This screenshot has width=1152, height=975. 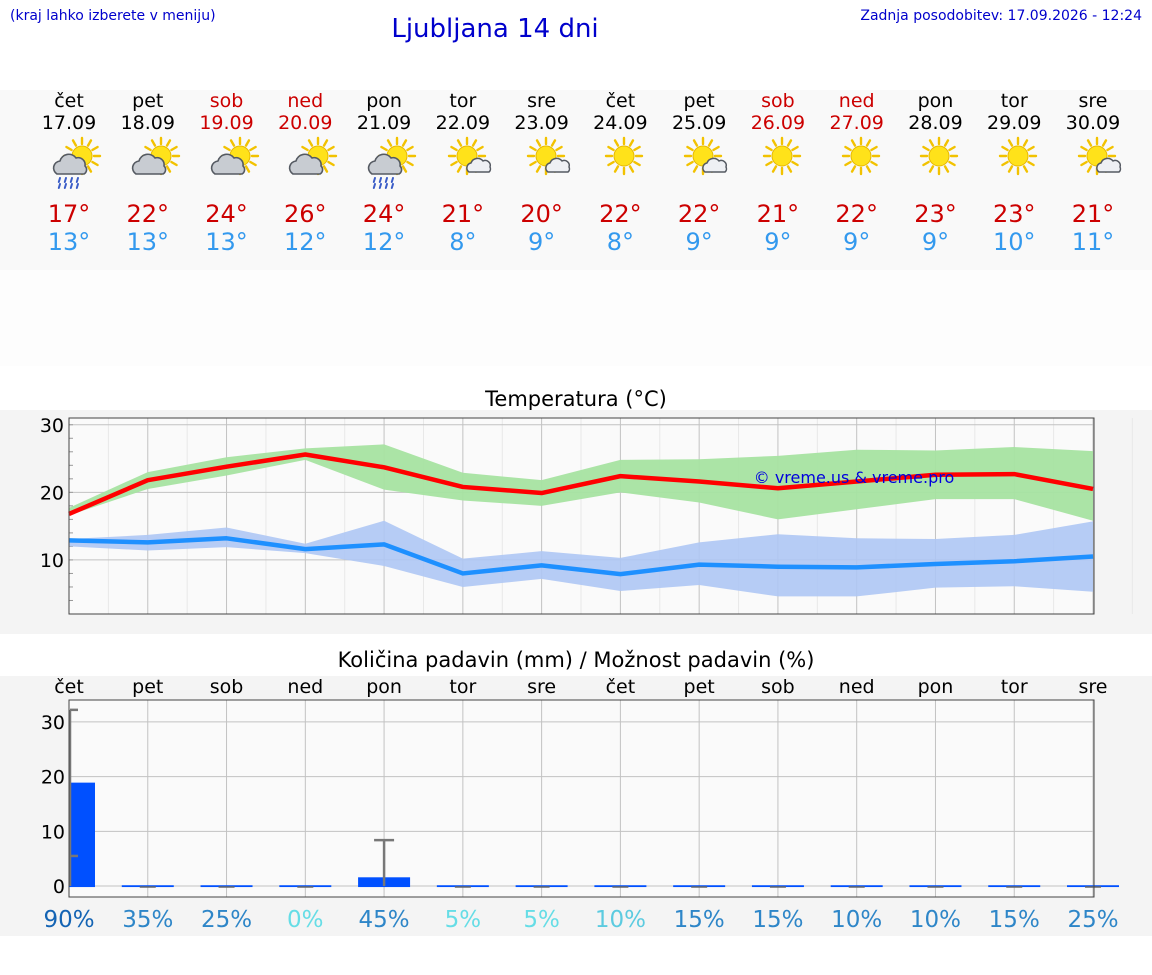 What do you see at coordinates (581, 558) in the screenshot?
I see `min-temperature-band` at bounding box center [581, 558].